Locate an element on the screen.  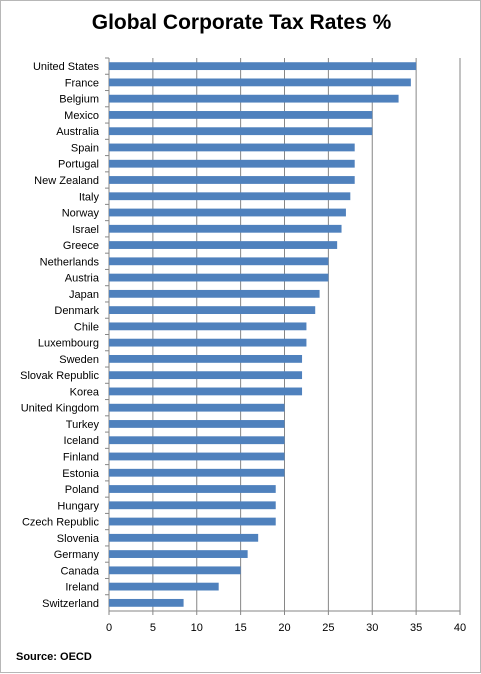
x-tick-label: 30 is located at coordinates (372, 628).